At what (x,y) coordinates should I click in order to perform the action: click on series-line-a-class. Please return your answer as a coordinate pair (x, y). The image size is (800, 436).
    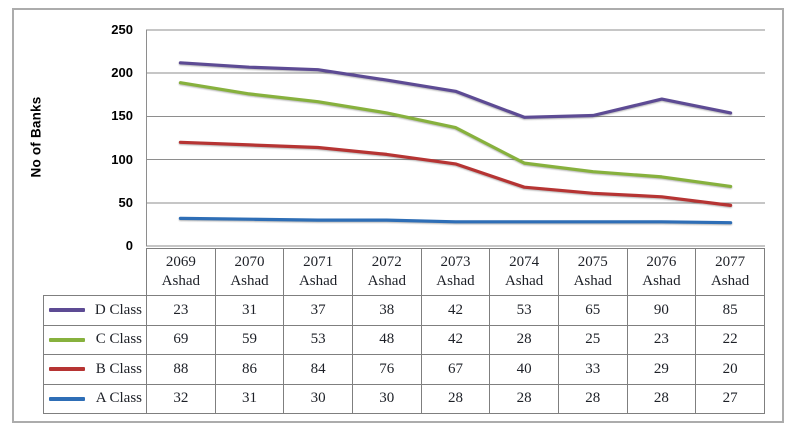
    Looking at the image, I should click on (455, 220).